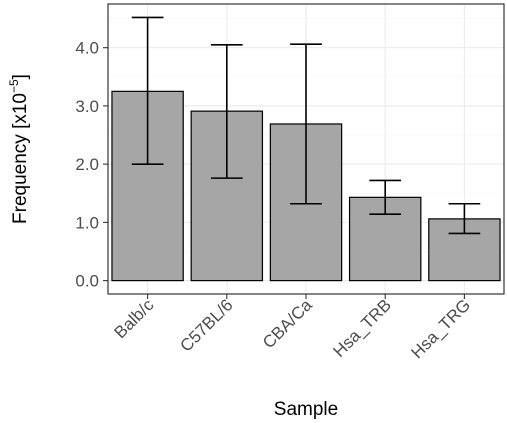 This screenshot has width=507, height=423. What do you see at coordinates (134, 318) in the screenshot?
I see `x-tick-label: Balb/c` at bounding box center [134, 318].